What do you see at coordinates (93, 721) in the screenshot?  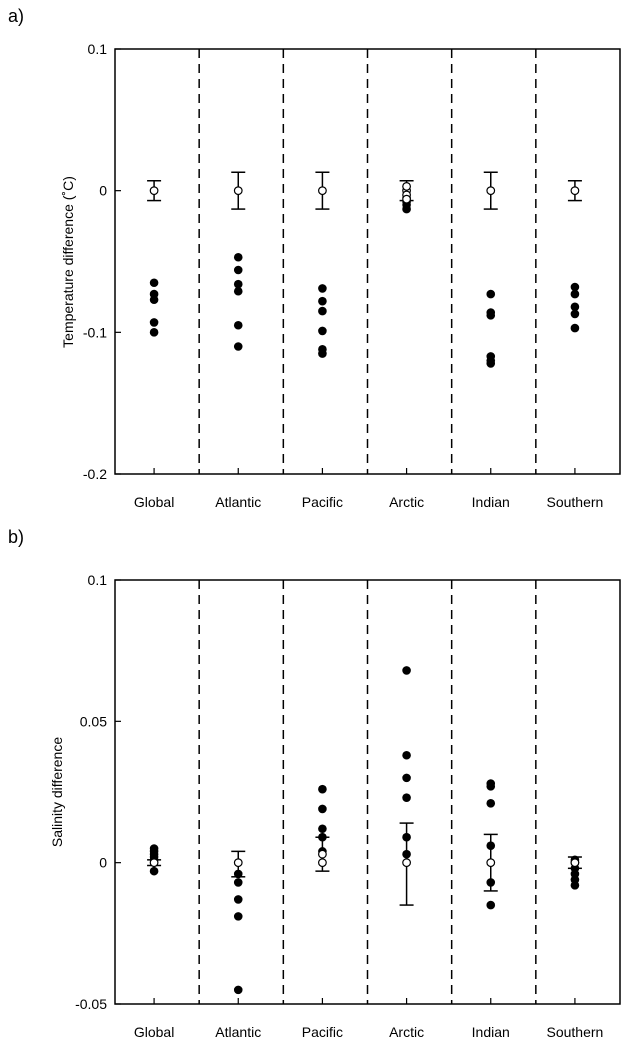 I see `y-tick-label: 0.05` at bounding box center [93, 721].